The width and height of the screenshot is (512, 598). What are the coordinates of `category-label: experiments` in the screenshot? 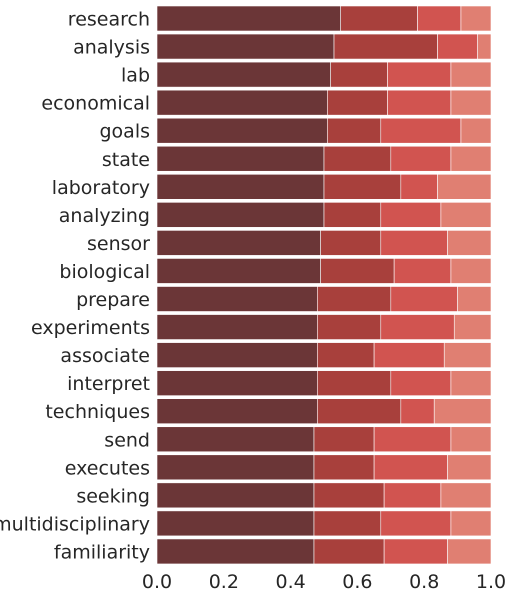 It's located at (90, 328).